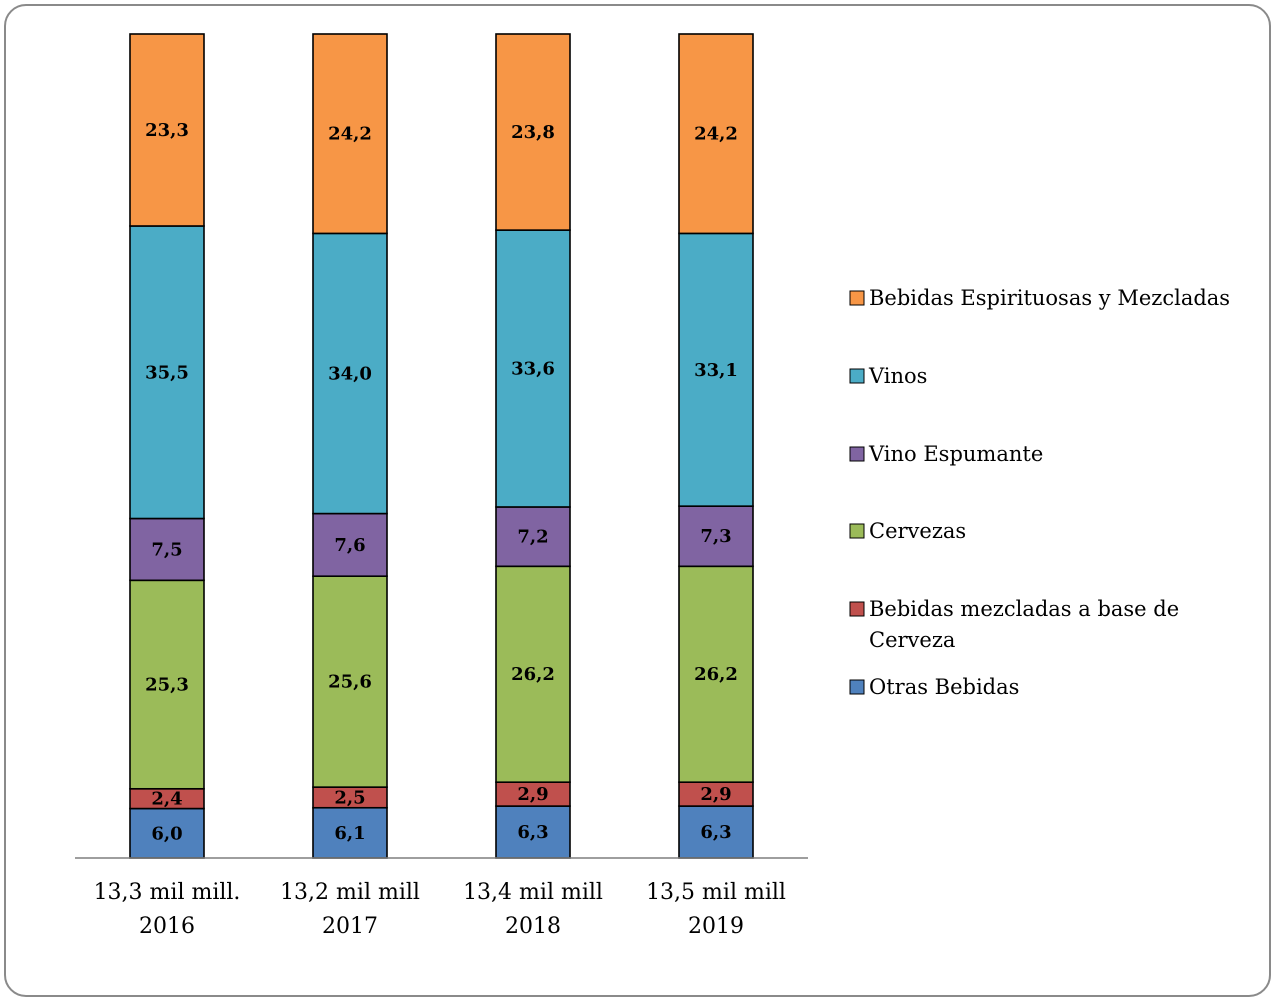 This screenshot has height=1005, width=1279. Describe the element at coordinates (944, 687) in the screenshot. I see `legend-label: Otras Bebidas` at that location.